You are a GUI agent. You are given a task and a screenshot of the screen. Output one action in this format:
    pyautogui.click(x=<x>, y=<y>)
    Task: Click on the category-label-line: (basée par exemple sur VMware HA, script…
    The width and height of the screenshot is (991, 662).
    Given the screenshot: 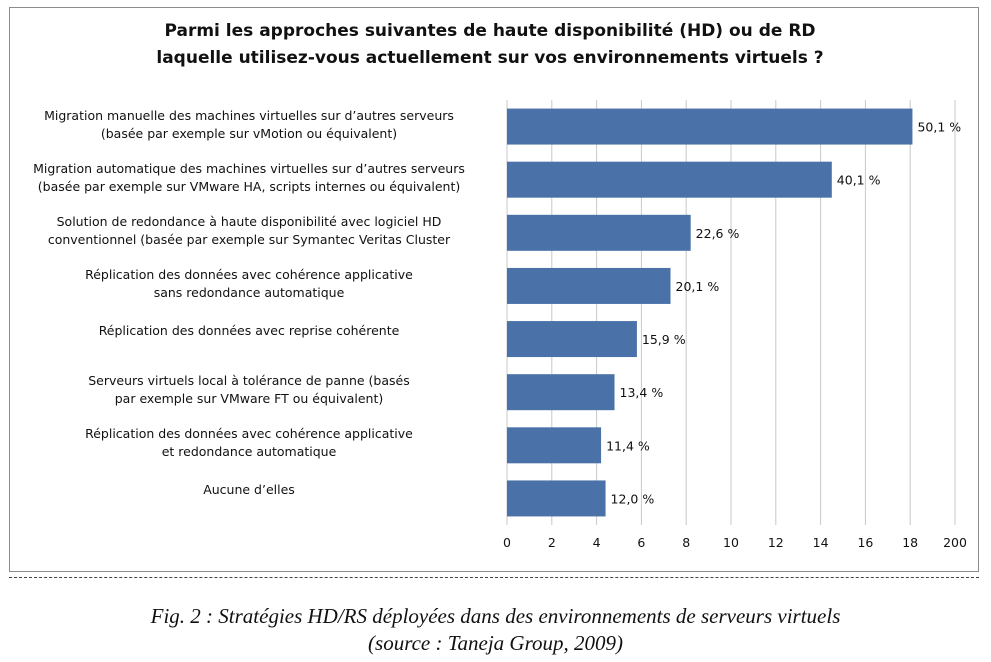 What is the action you would take?
    pyautogui.click(x=249, y=186)
    